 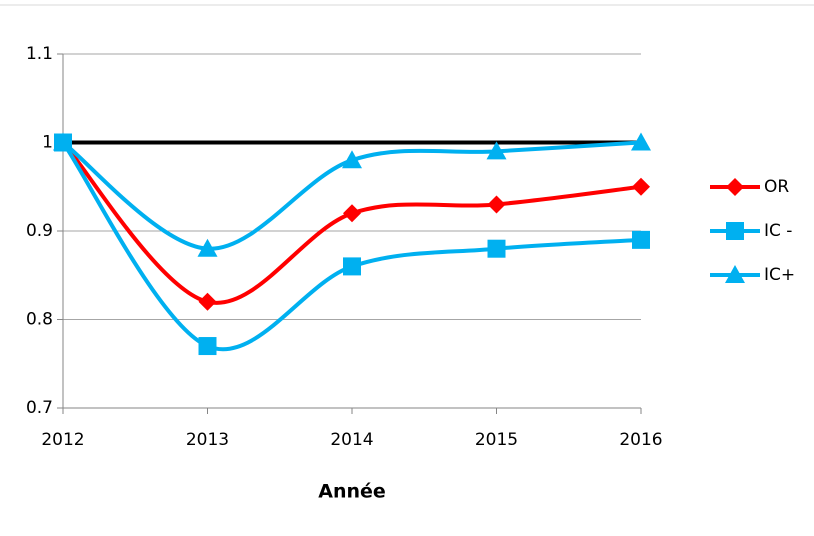 I want to click on x-tick-label: 2012, so click(x=62, y=440).